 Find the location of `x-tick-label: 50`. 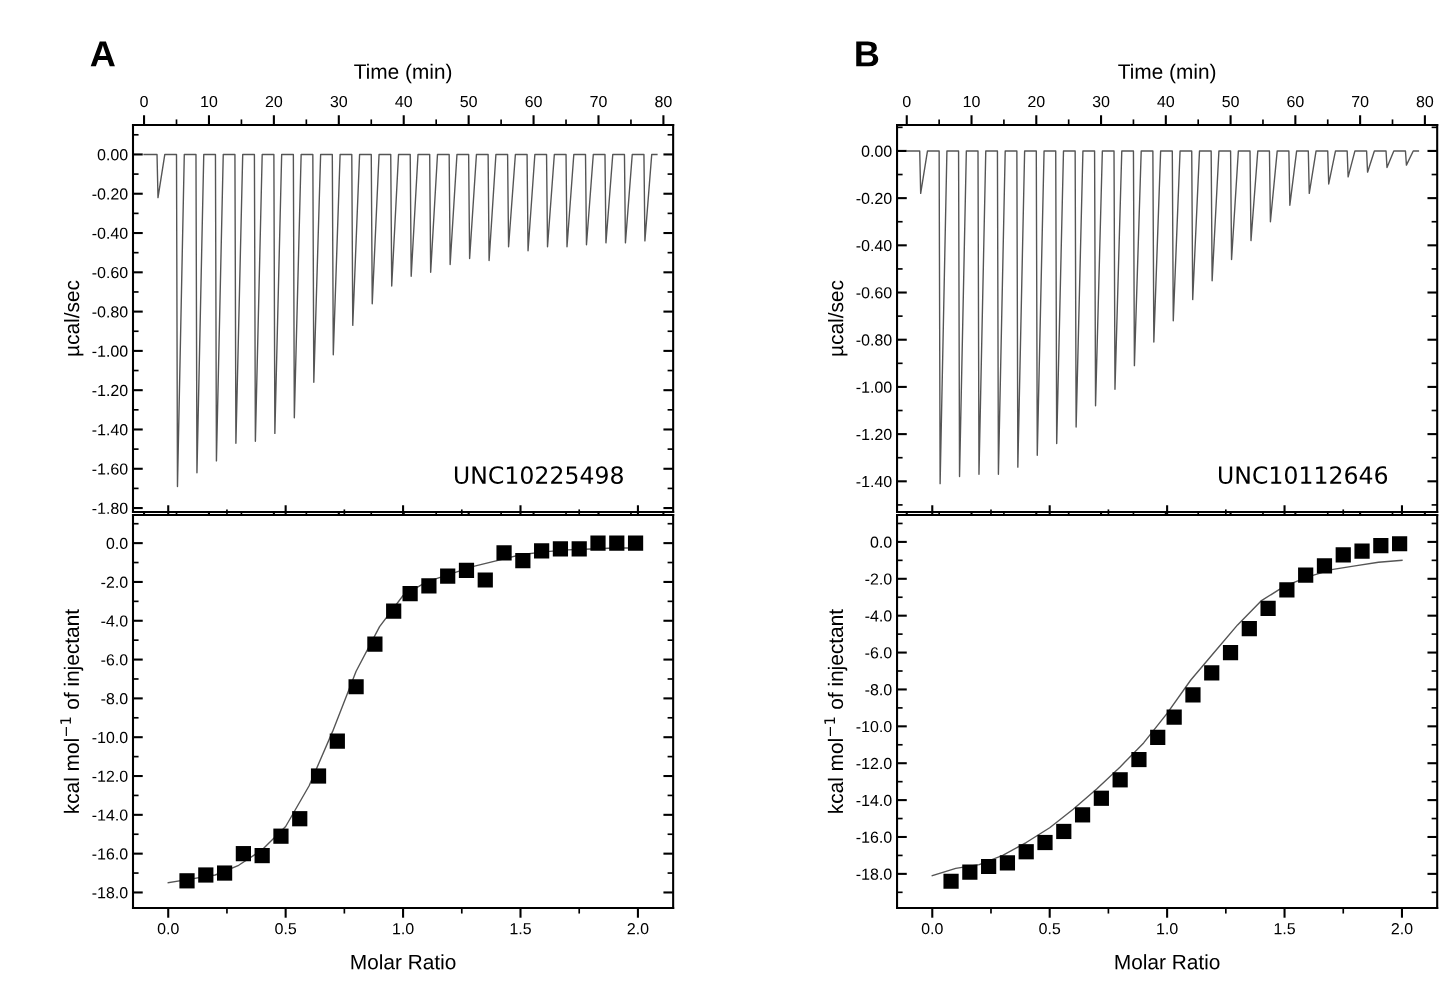

x-tick-label: 50 is located at coordinates (468, 101).